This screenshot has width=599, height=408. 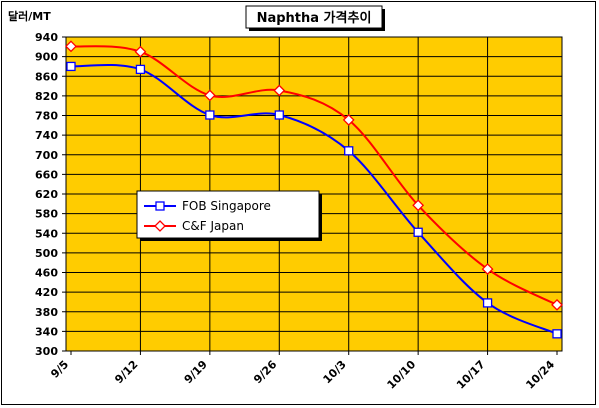 I want to click on y-tick-label: 740, so click(x=46, y=135).